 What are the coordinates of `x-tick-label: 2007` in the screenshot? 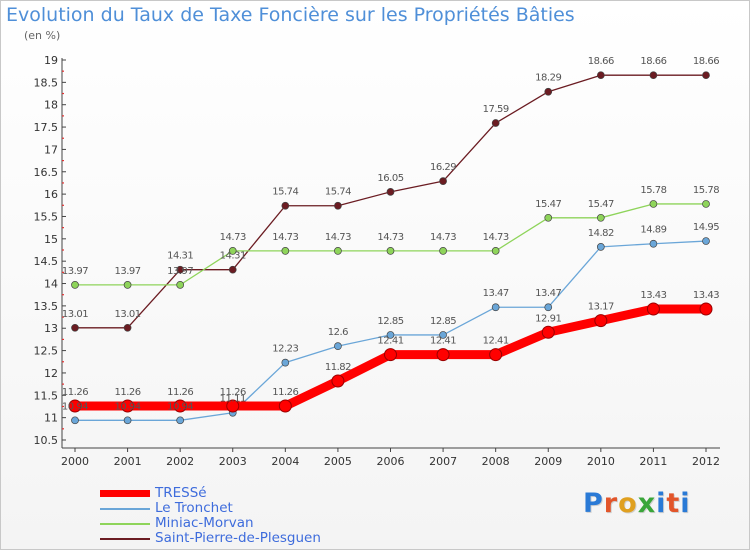 It's located at (443, 461).